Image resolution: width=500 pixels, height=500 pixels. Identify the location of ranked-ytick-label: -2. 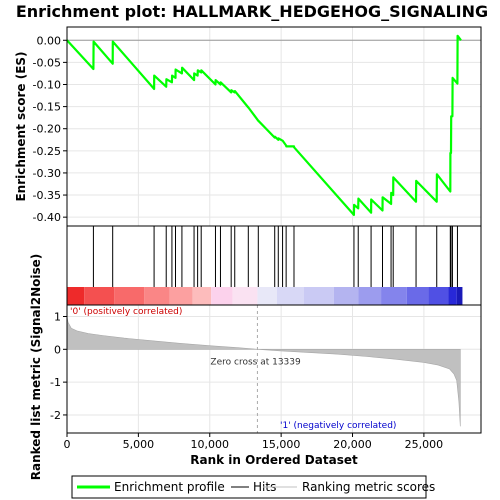
(55, 415).